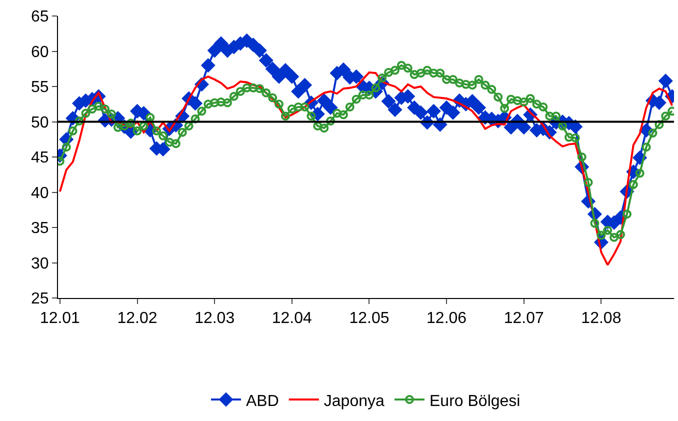  I want to click on y-tick-label: 55, so click(40, 87).